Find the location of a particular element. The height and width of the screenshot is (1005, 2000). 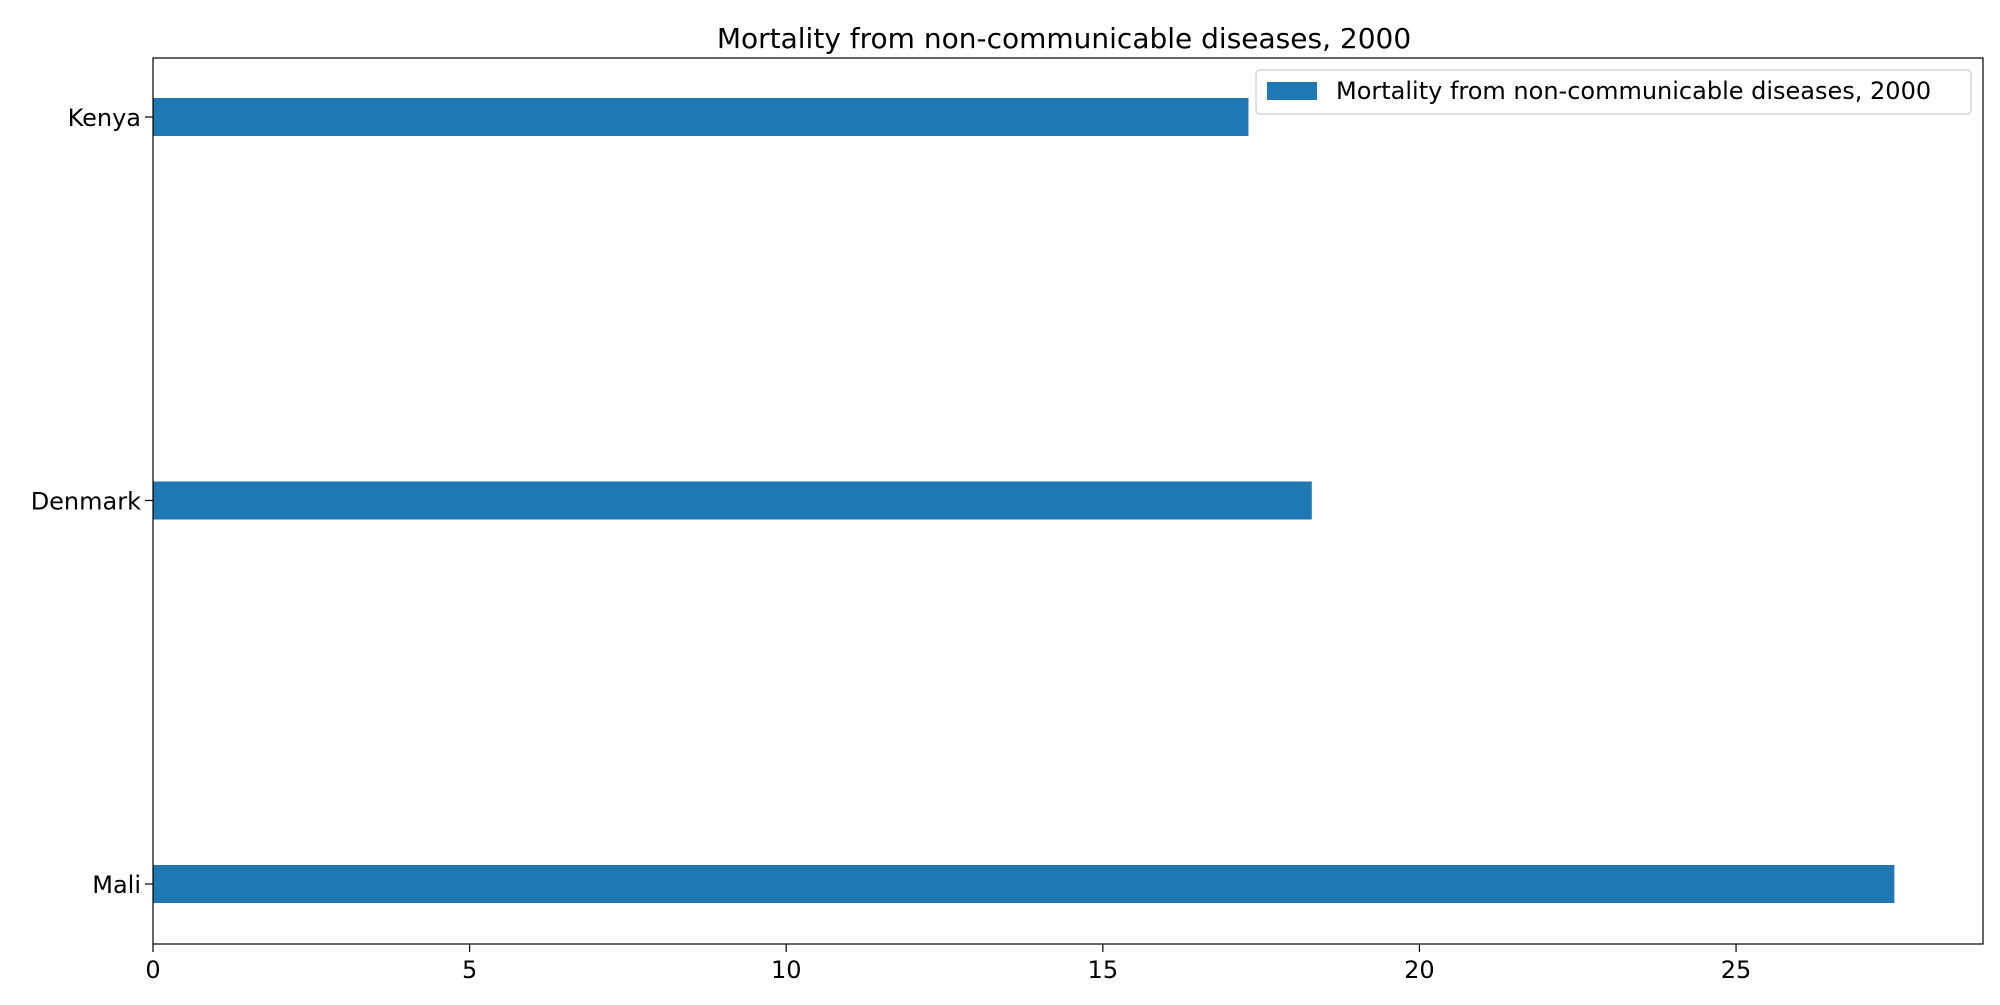

x-tick-label: 15 is located at coordinates (1103, 970).